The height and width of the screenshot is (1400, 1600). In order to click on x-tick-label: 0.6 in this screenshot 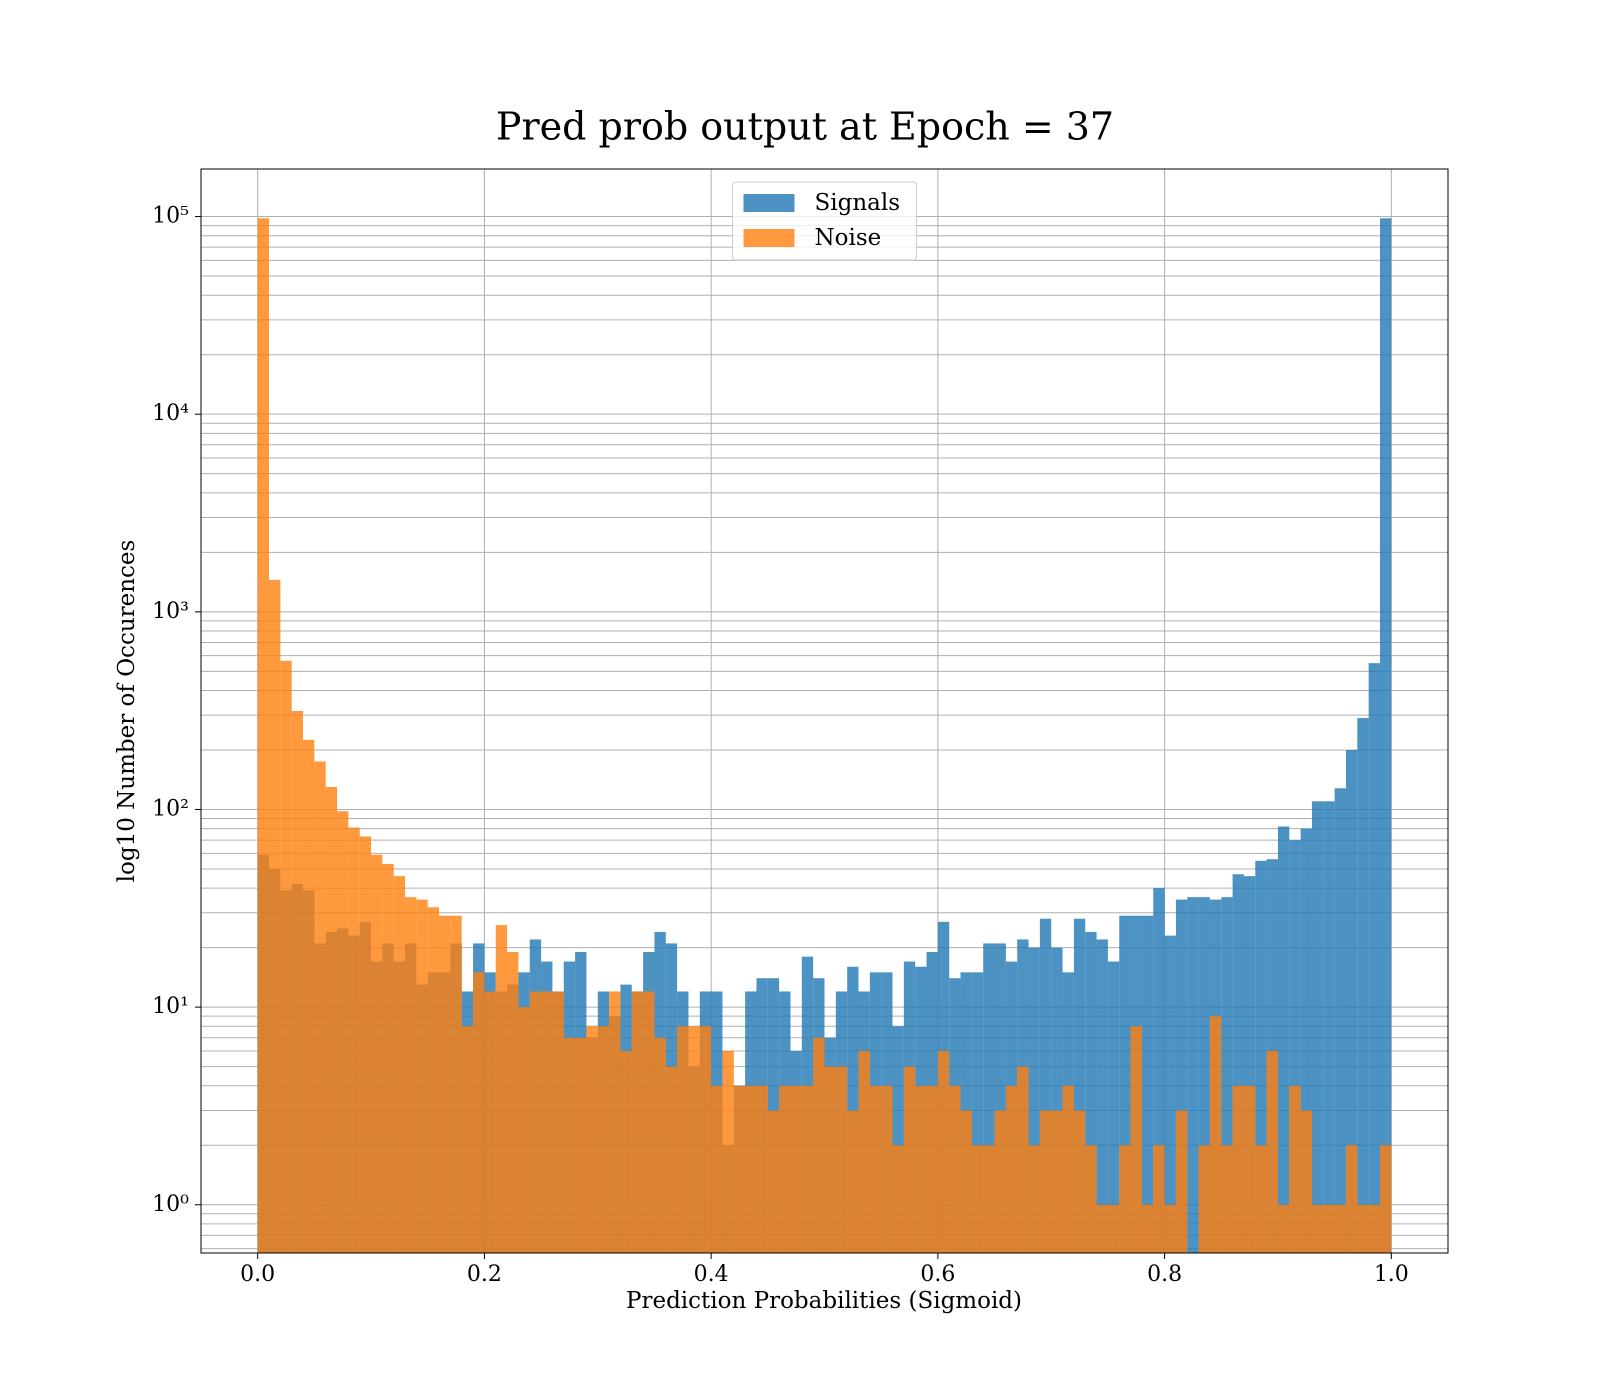, I will do `click(937, 1274)`.